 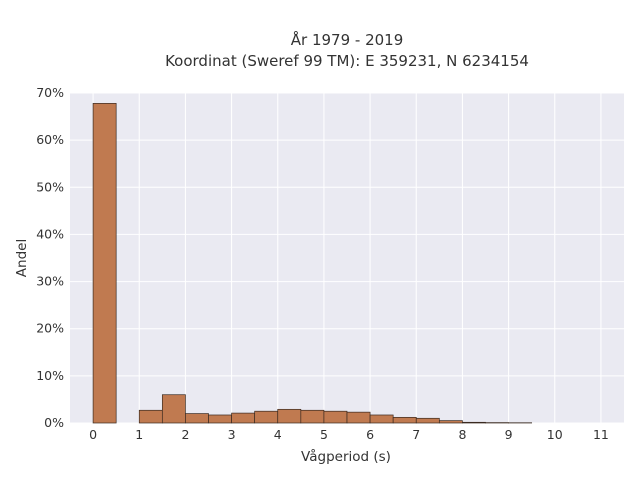 I want to click on y-tick-label: 10%, so click(x=50, y=375).